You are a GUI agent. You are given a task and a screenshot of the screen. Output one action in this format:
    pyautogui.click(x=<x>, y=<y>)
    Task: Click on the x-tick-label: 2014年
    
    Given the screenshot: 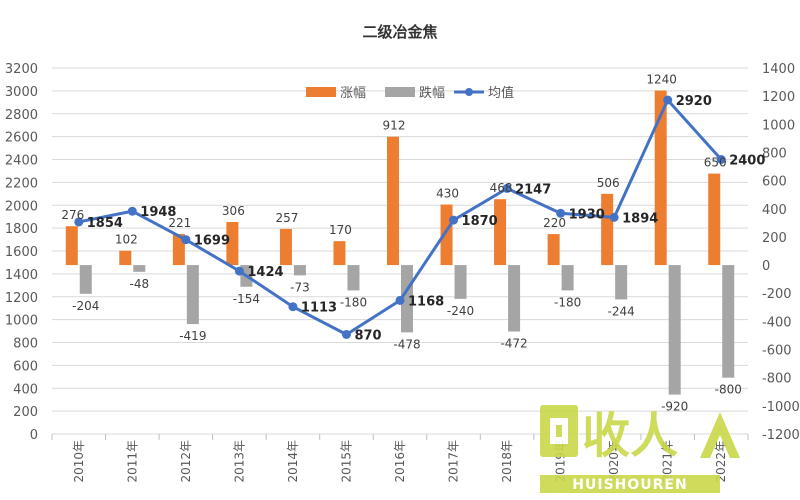 What is the action you would take?
    pyautogui.click(x=293, y=461)
    